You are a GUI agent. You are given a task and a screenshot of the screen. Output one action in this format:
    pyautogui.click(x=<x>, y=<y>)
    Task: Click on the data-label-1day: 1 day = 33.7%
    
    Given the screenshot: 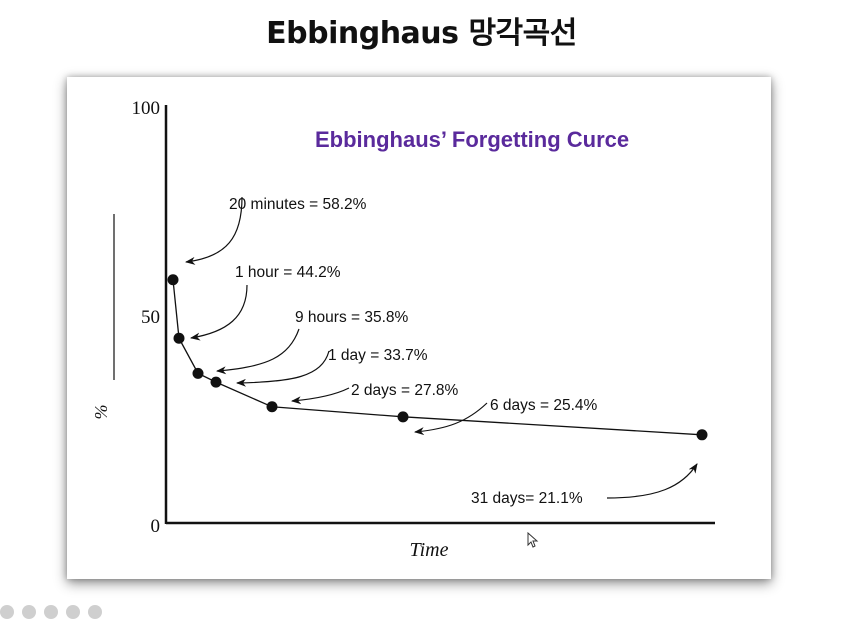 What is the action you would take?
    pyautogui.click(x=378, y=355)
    